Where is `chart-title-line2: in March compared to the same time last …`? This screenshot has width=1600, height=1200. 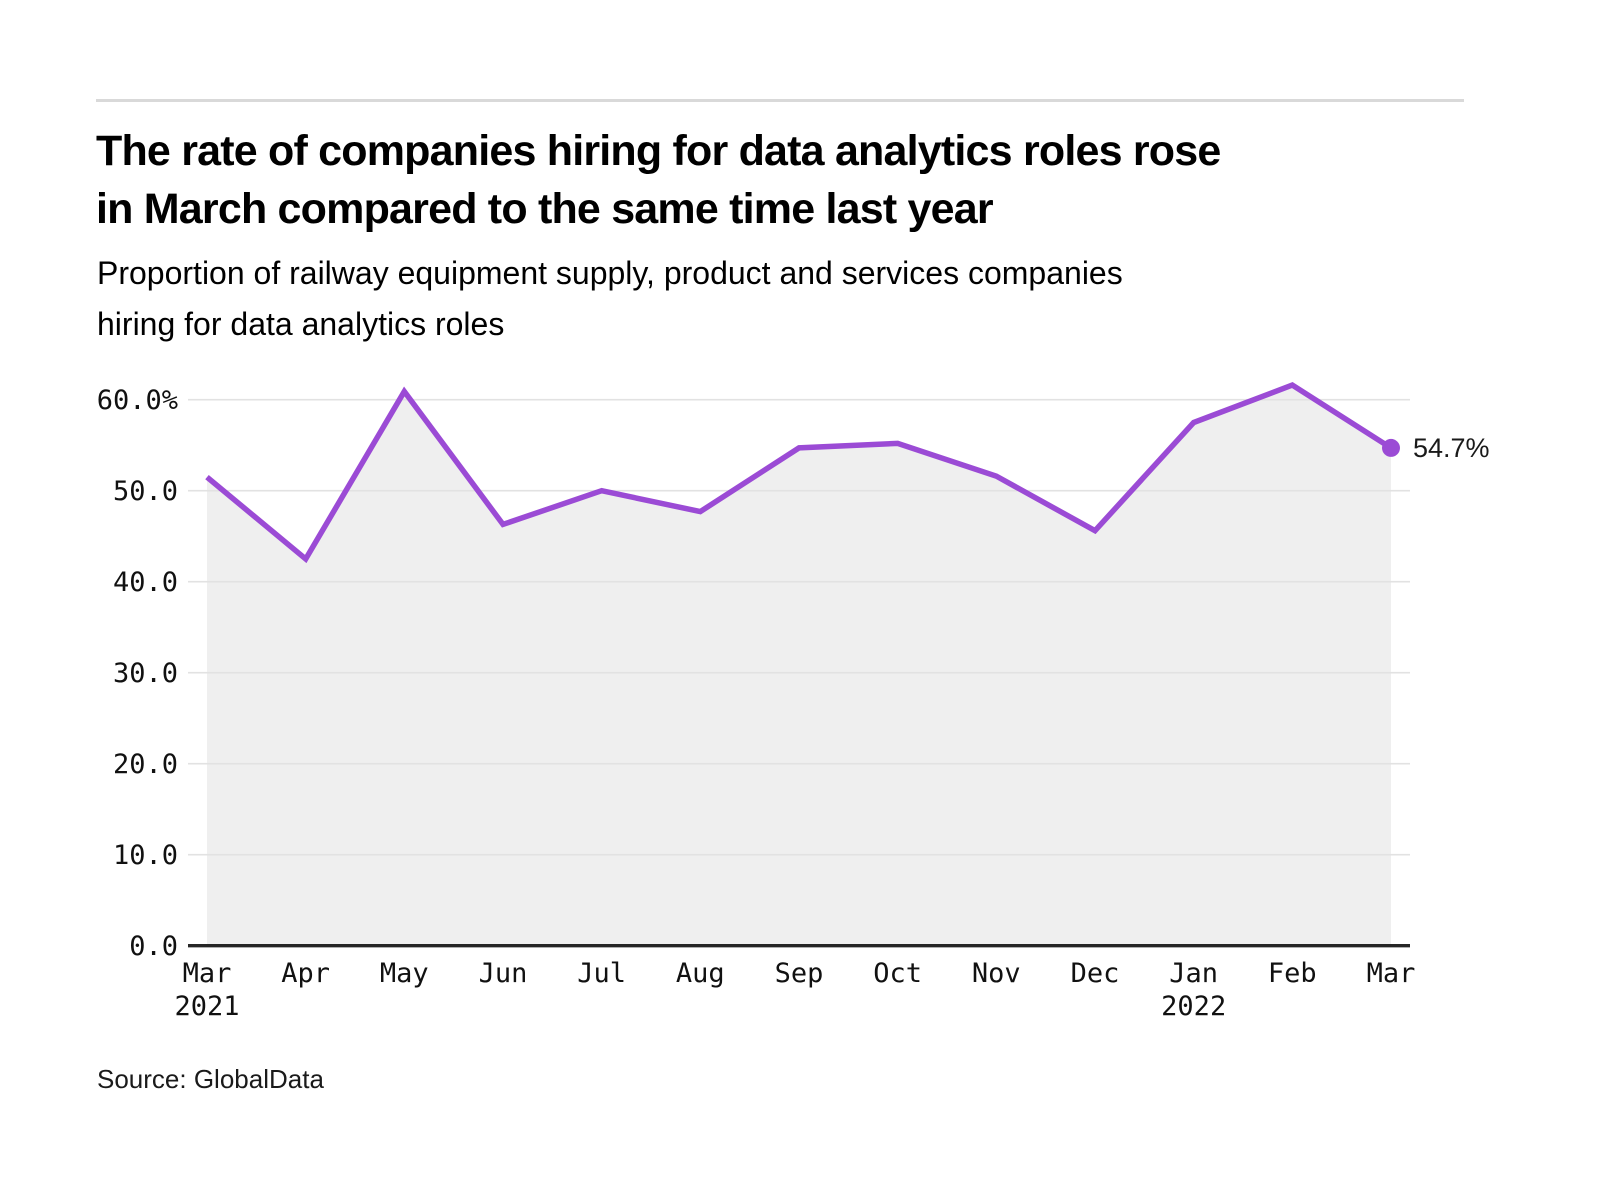 chart-title-line2: in March compared to the same time last … is located at coordinates (545, 209).